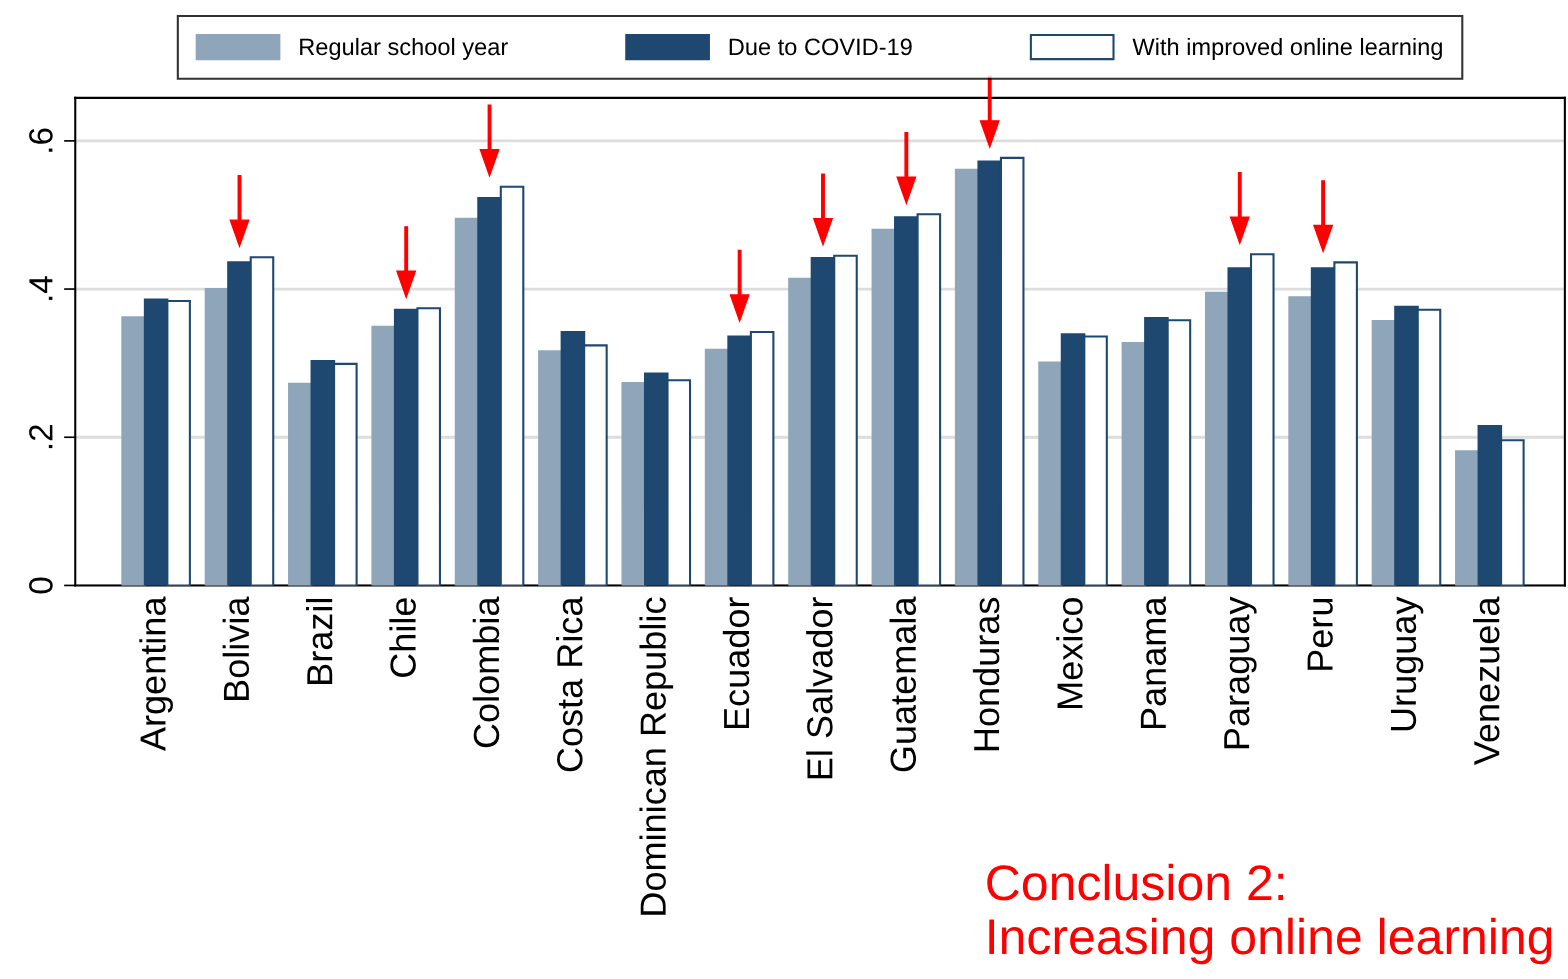  I want to click on x-tick-label: Peru, so click(1320, 634).